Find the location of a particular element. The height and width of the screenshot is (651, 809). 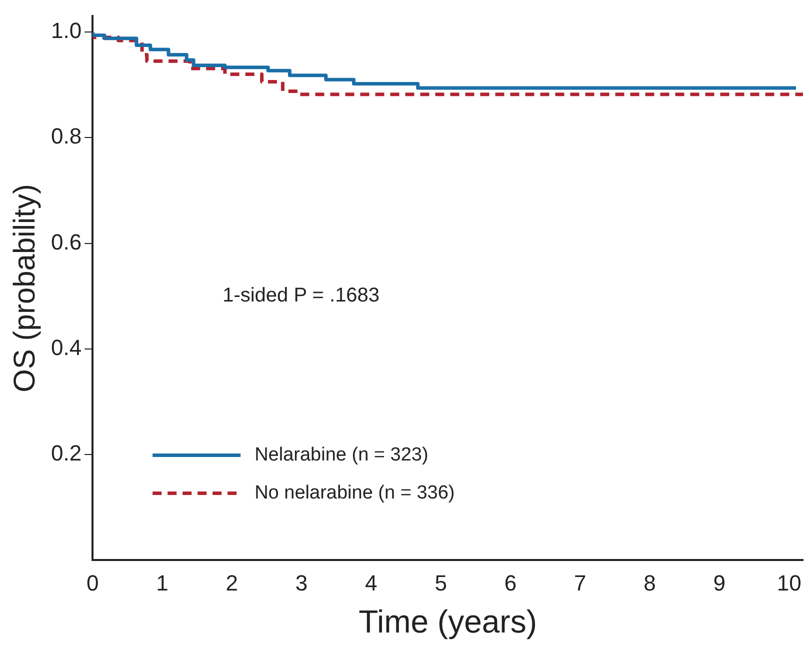

x-tick-label: 5 is located at coordinates (440, 583).